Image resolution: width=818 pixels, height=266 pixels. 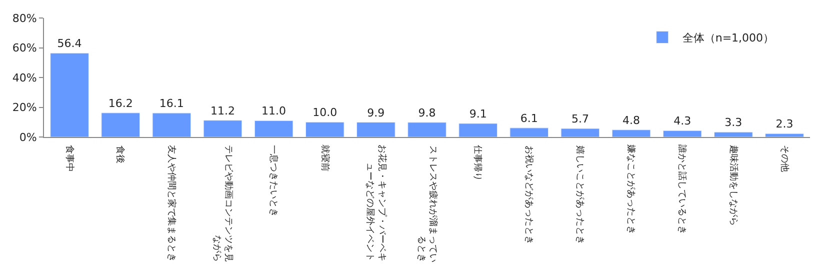 What do you see at coordinates (376, 113) in the screenshot?
I see `data-label: 9.9` at bounding box center [376, 113].